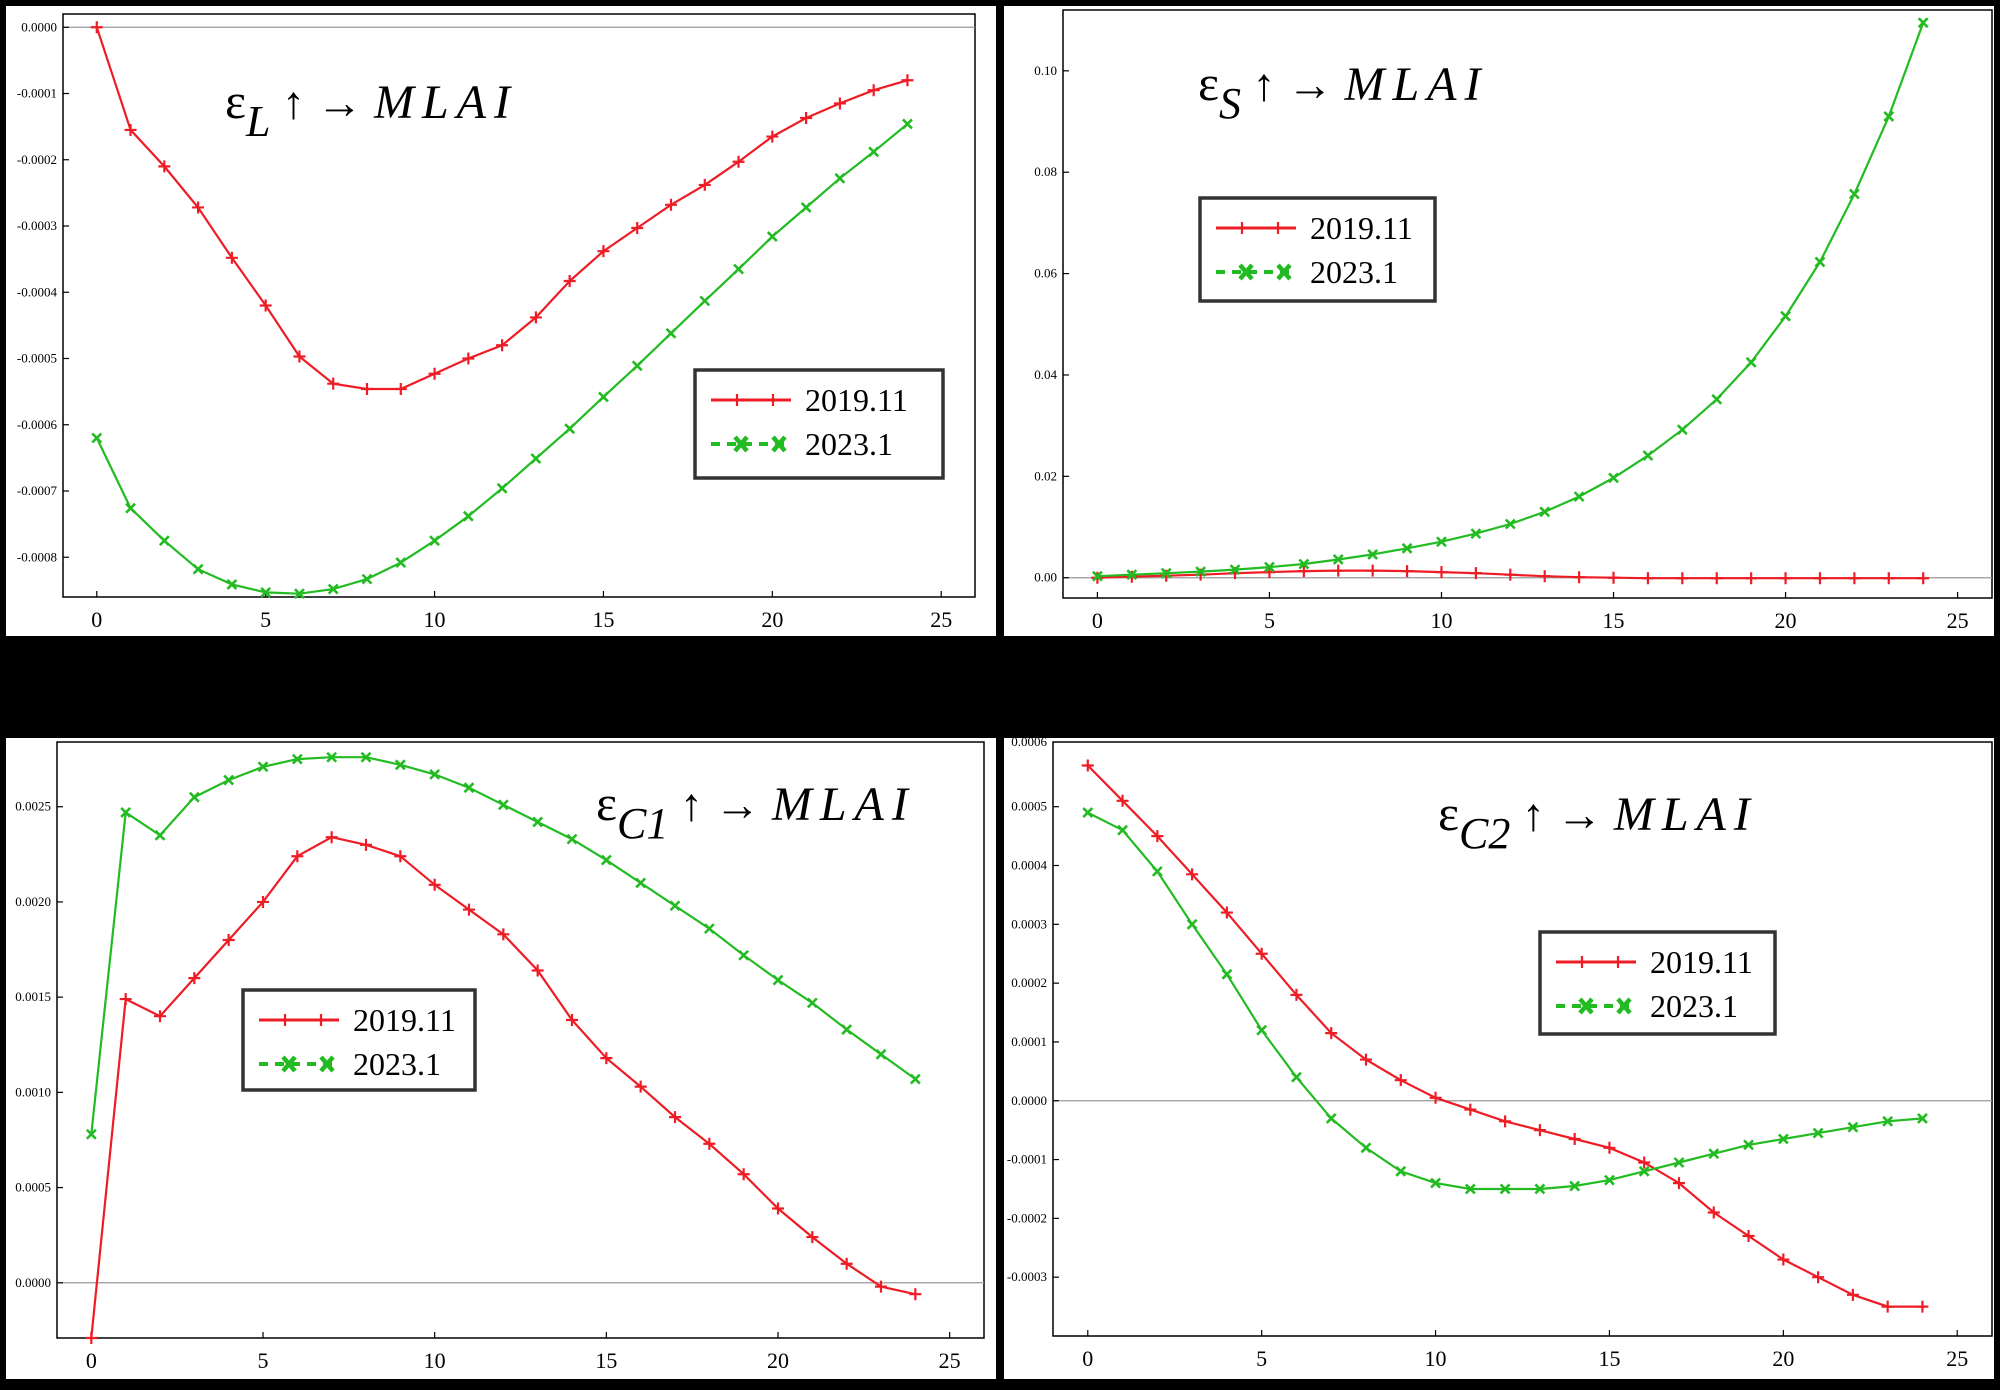  What do you see at coordinates (778, 980) in the screenshot?
I see `data-point-2023.1-x20` at bounding box center [778, 980].